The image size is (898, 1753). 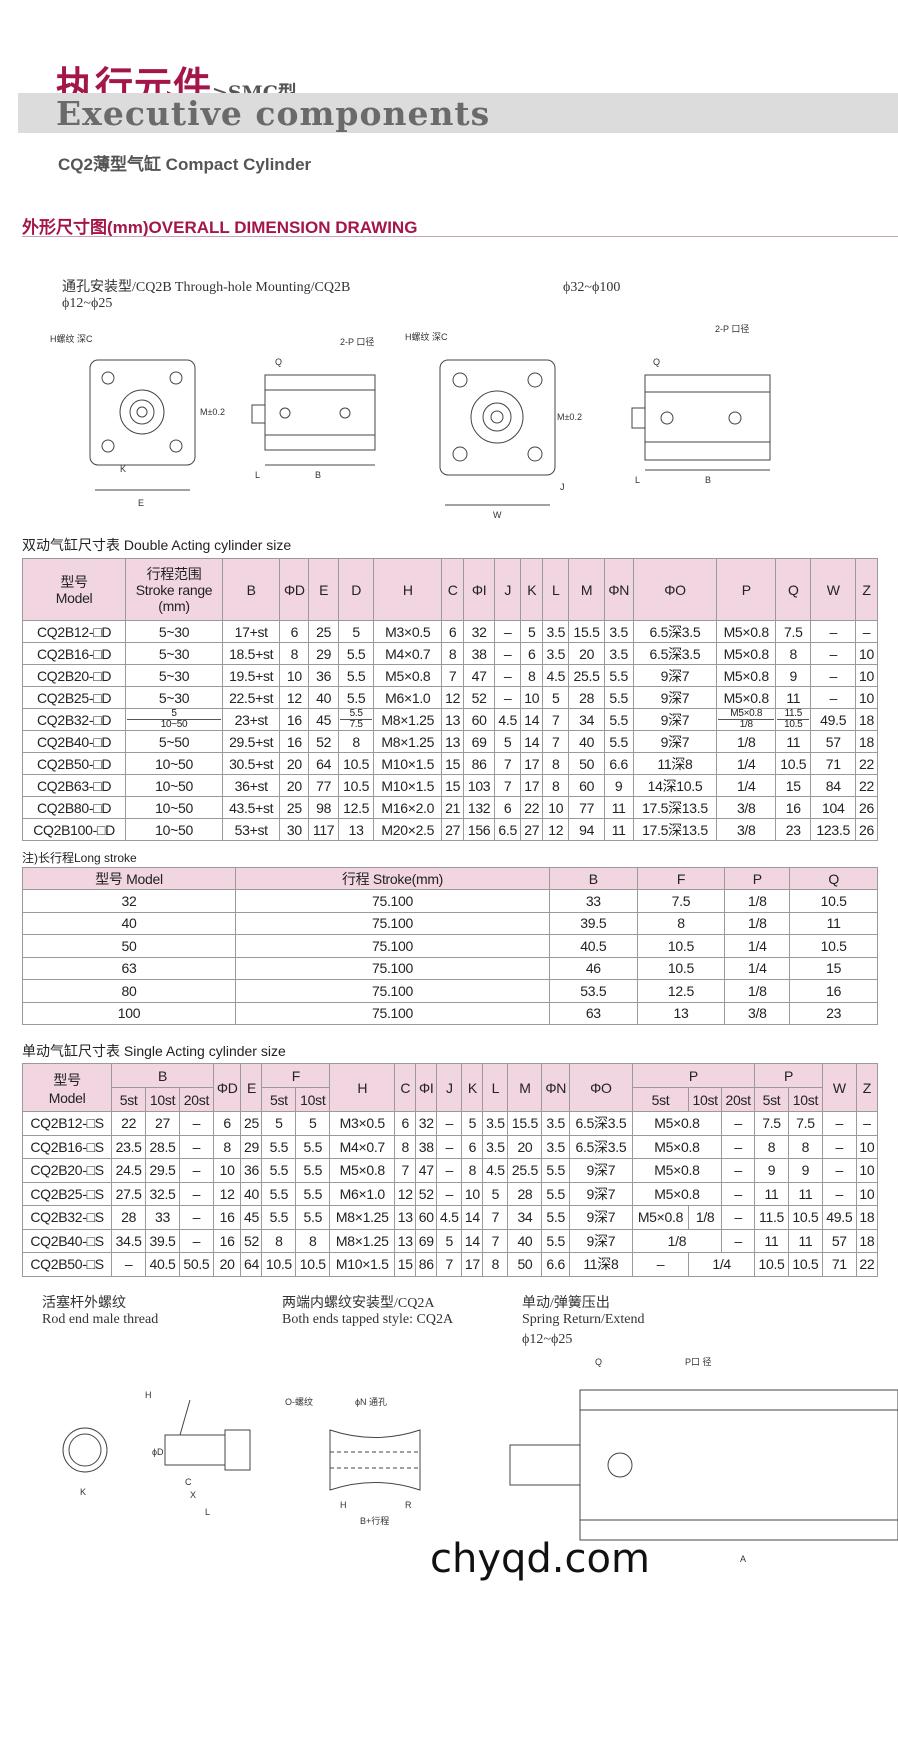 What do you see at coordinates (408, 741) in the screenshot?
I see `table-cell: M8×1.25` at bounding box center [408, 741].